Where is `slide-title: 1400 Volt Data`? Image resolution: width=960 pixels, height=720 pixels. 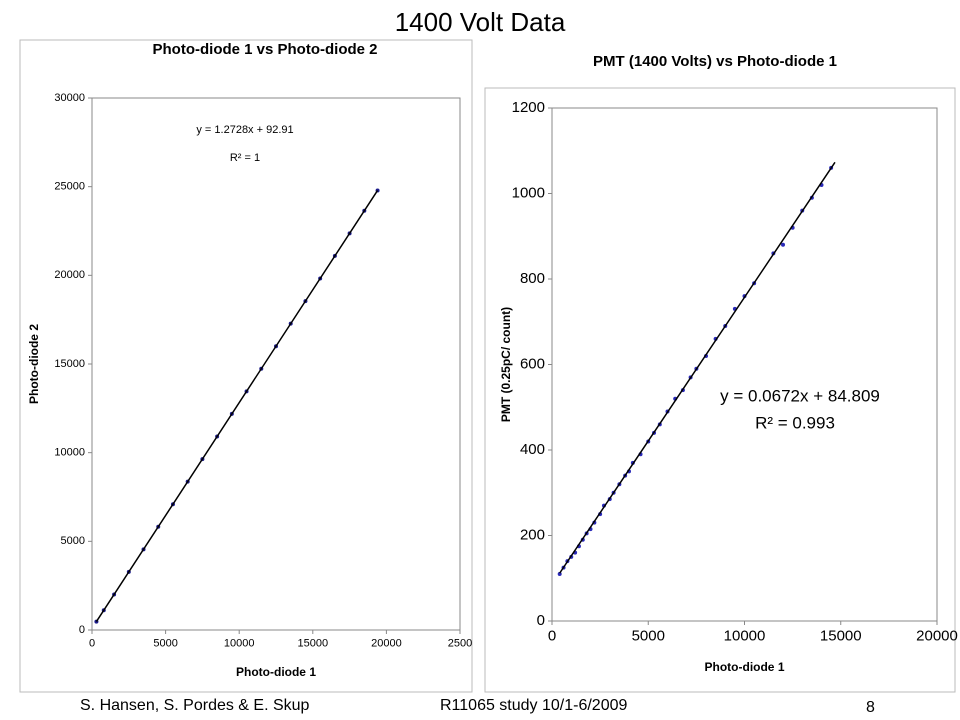 slide-title: 1400 Volt Data is located at coordinates (480, 22).